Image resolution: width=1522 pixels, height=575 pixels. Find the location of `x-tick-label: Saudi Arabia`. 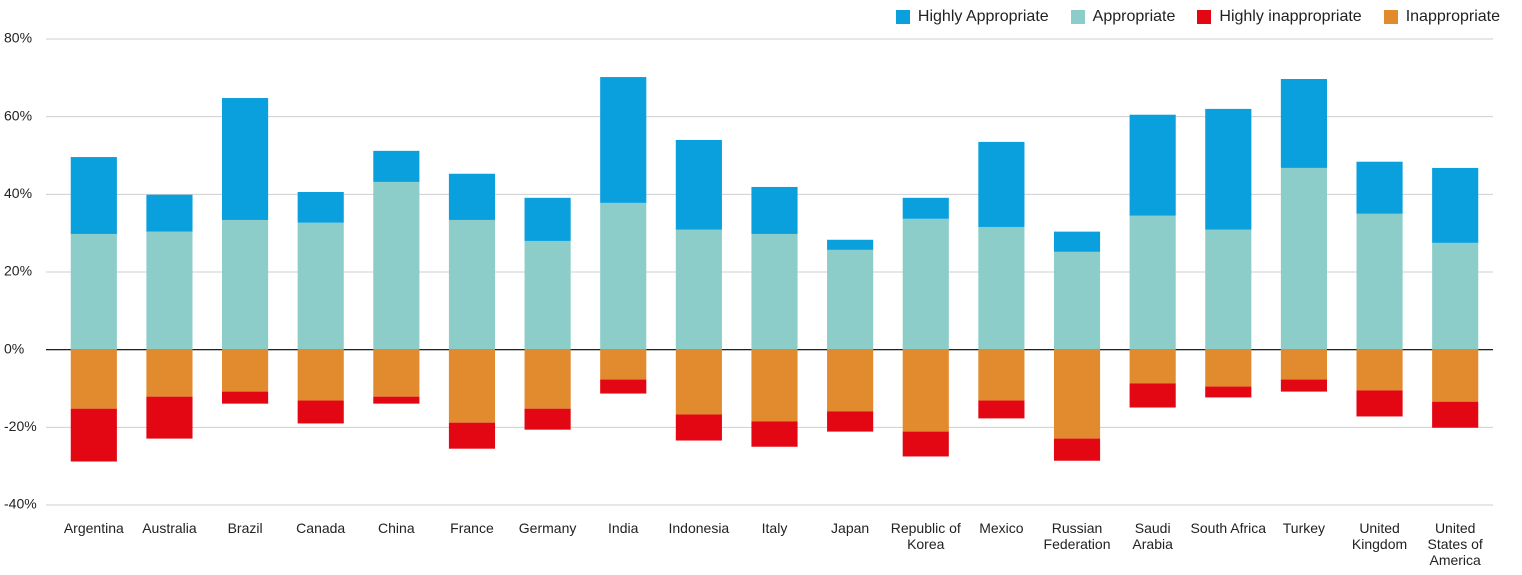

x-tick-label: Saudi Arabia is located at coordinates (1152, 536).